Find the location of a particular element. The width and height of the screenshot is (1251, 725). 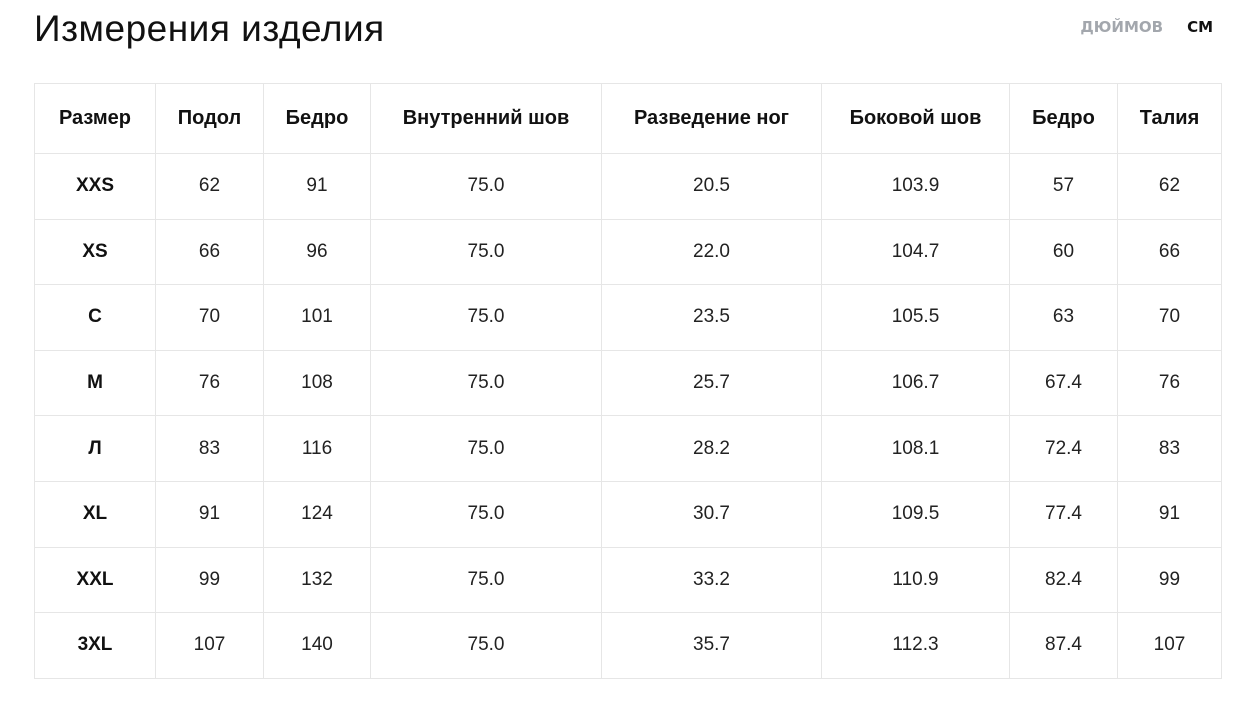

measure-cell: 22.0 is located at coordinates (711, 252).